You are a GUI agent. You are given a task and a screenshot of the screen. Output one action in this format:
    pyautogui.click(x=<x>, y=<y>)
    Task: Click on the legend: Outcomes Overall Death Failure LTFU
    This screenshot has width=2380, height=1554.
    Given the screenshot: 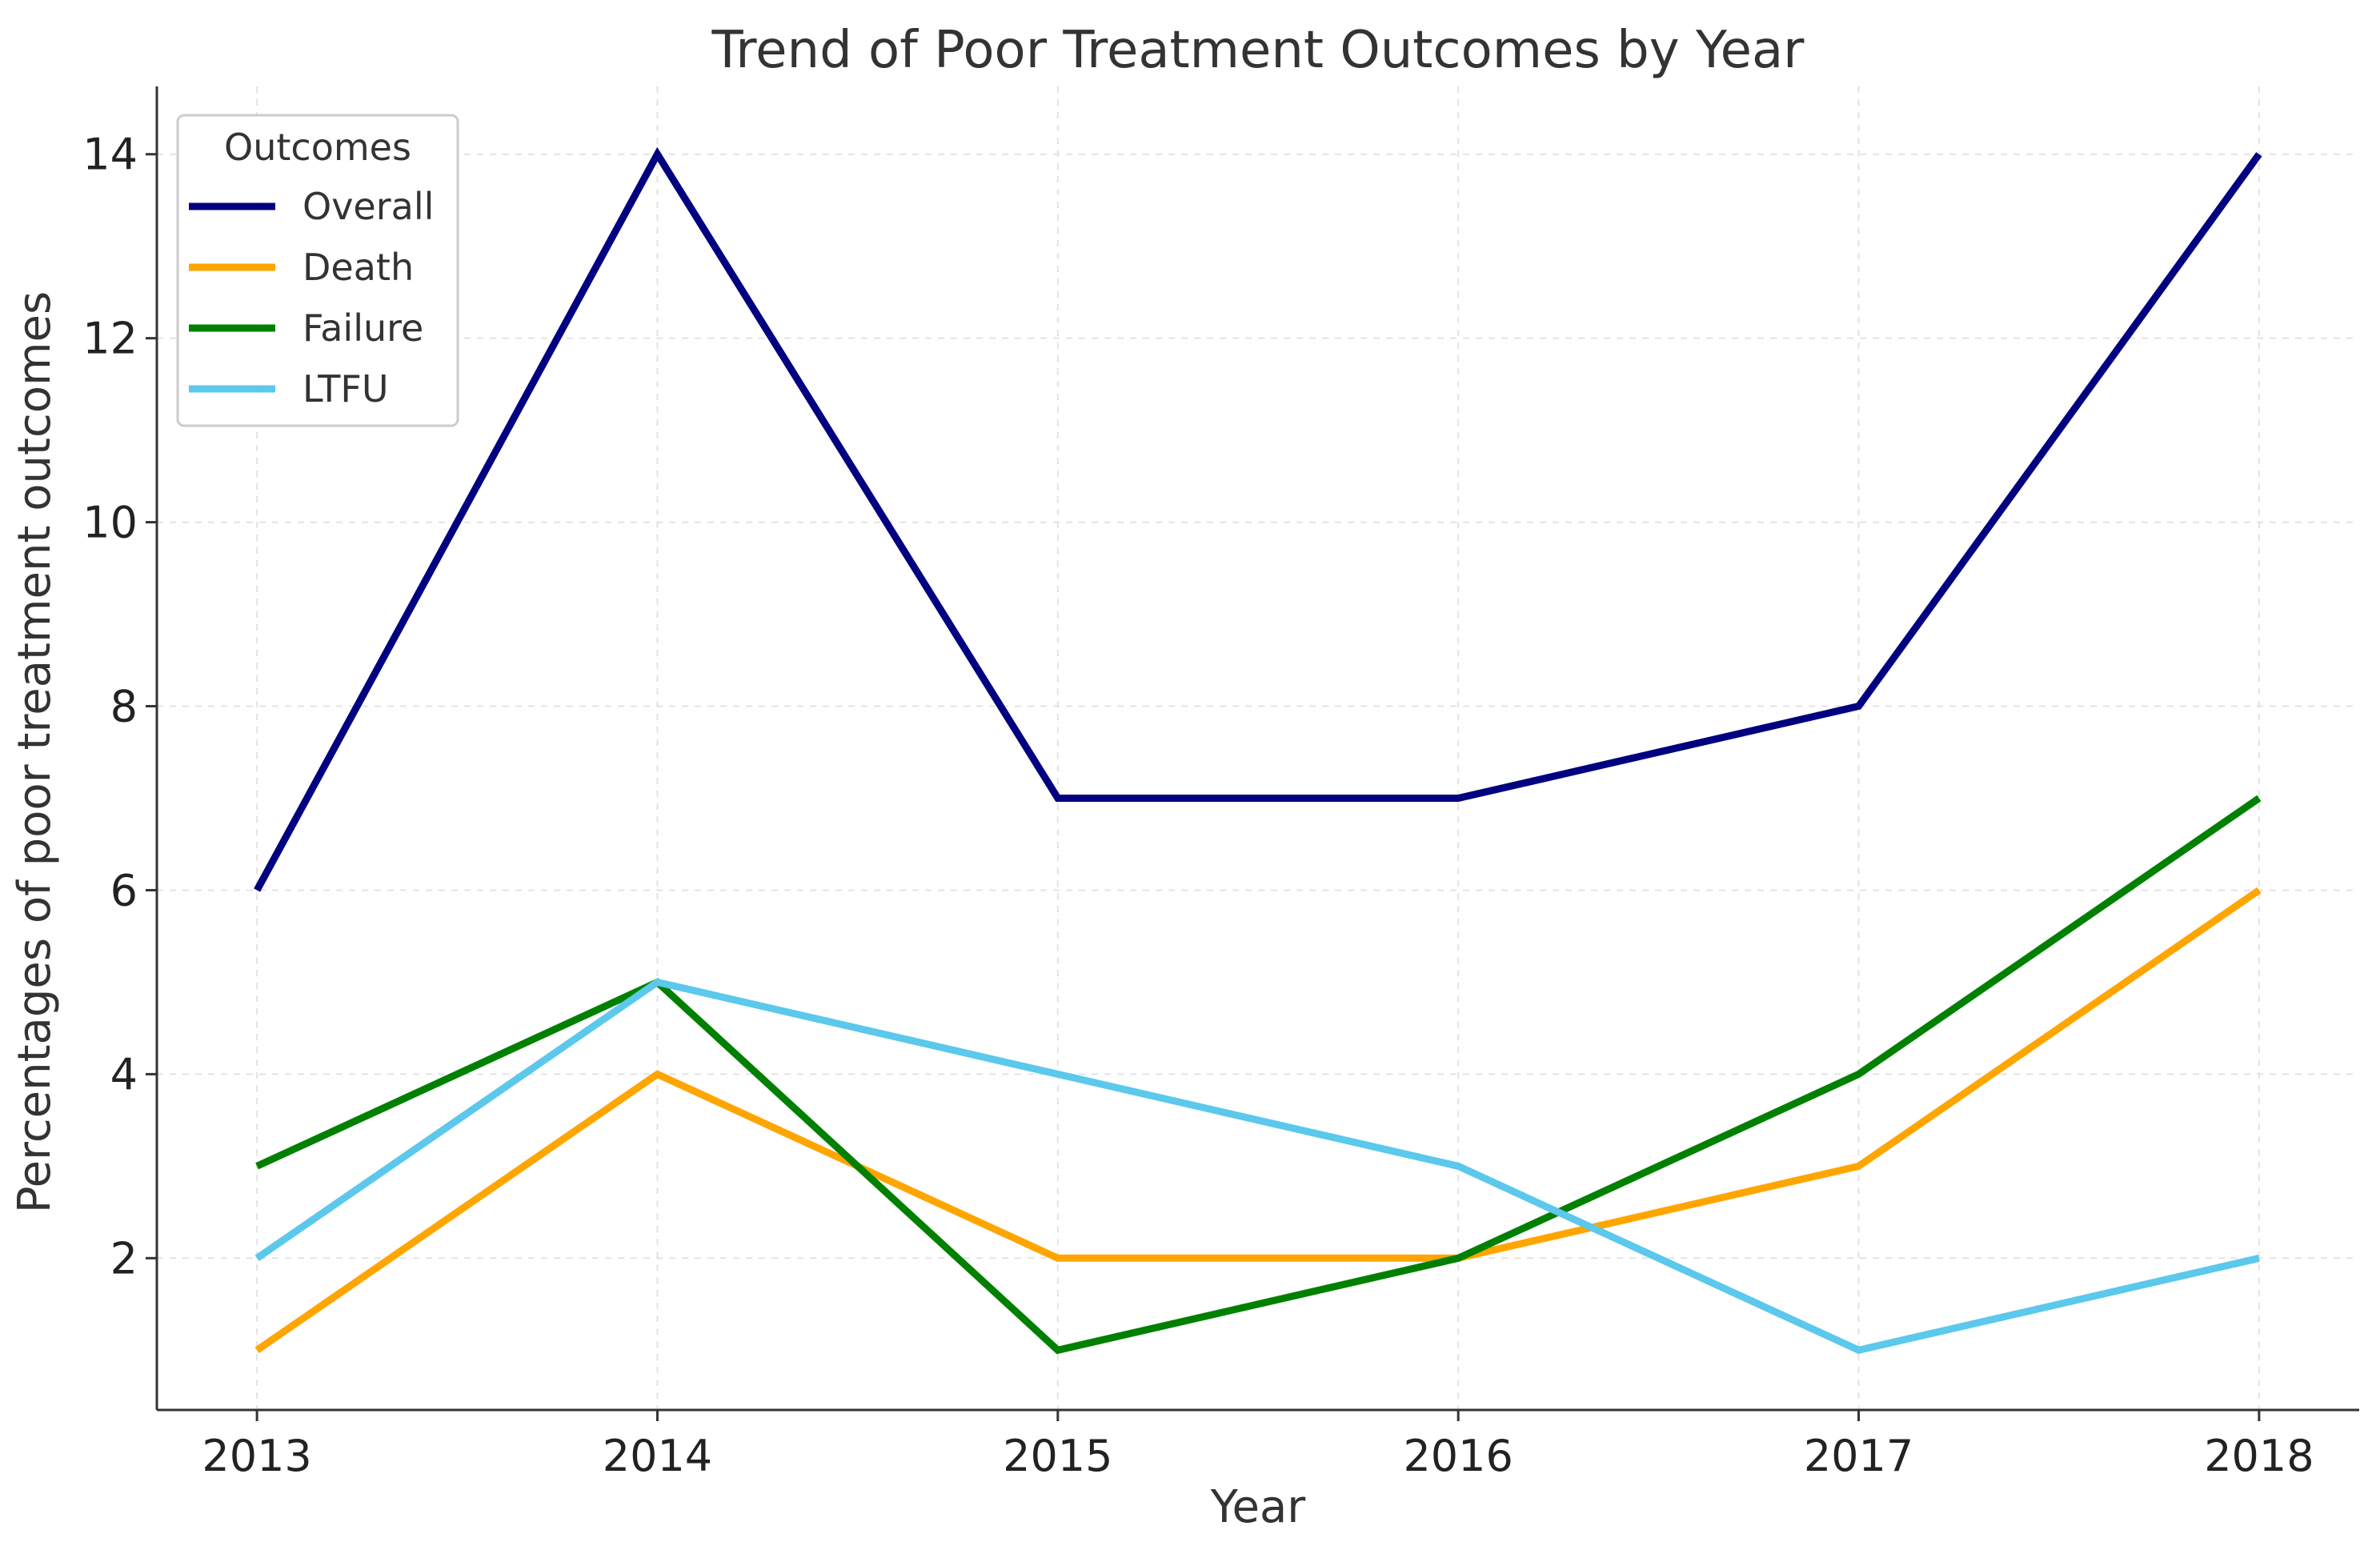 What is the action you would take?
    pyautogui.click(x=317, y=270)
    